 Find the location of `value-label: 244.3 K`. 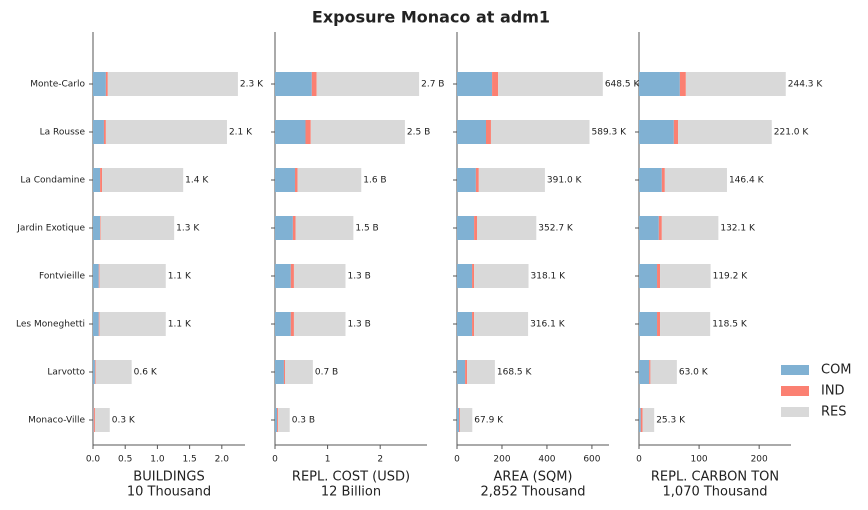

value-label: 244.3 K is located at coordinates (806, 85).